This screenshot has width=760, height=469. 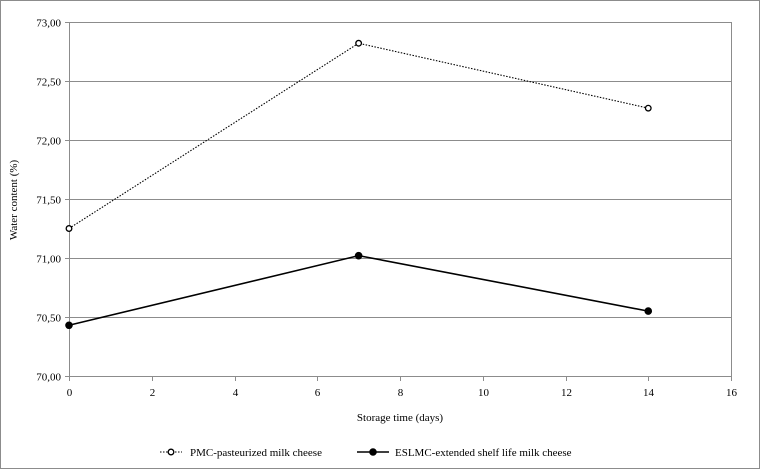 I want to click on x-tick-label: 8, so click(x=401, y=393).